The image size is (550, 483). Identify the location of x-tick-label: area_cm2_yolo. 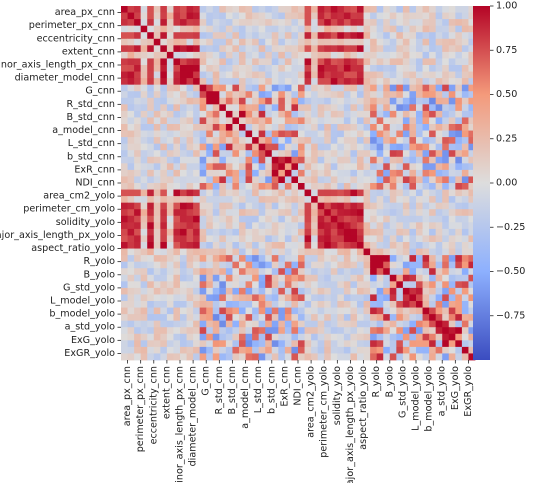
(311, 402).